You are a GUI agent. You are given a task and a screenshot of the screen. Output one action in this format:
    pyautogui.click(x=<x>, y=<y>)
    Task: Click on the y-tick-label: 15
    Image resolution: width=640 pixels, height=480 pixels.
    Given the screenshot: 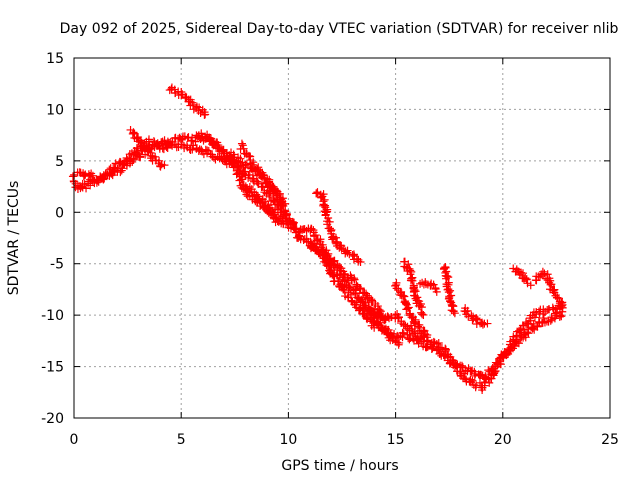 What is the action you would take?
    pyautogui.click(x=55, y=59)
    